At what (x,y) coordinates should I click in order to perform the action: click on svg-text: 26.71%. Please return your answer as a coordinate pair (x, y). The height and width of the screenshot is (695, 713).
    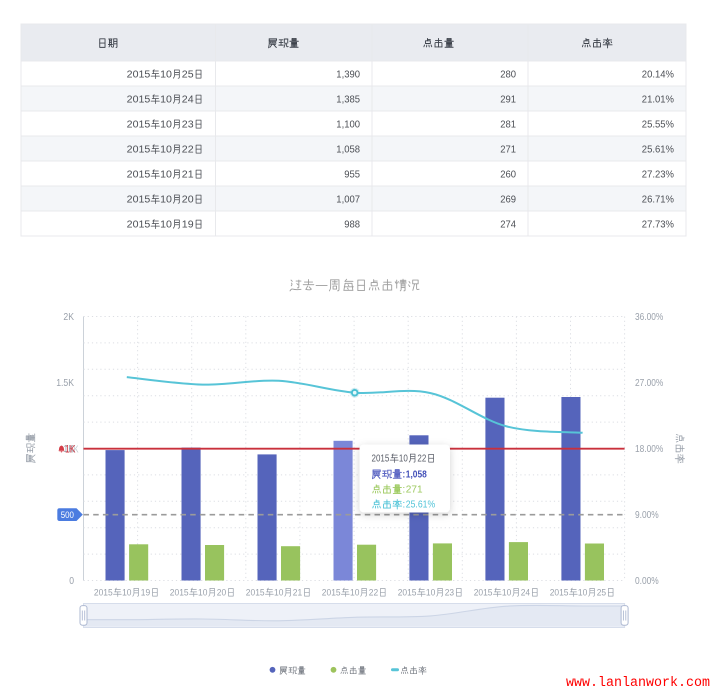
    Looking at the image, I should click on (658, 199).